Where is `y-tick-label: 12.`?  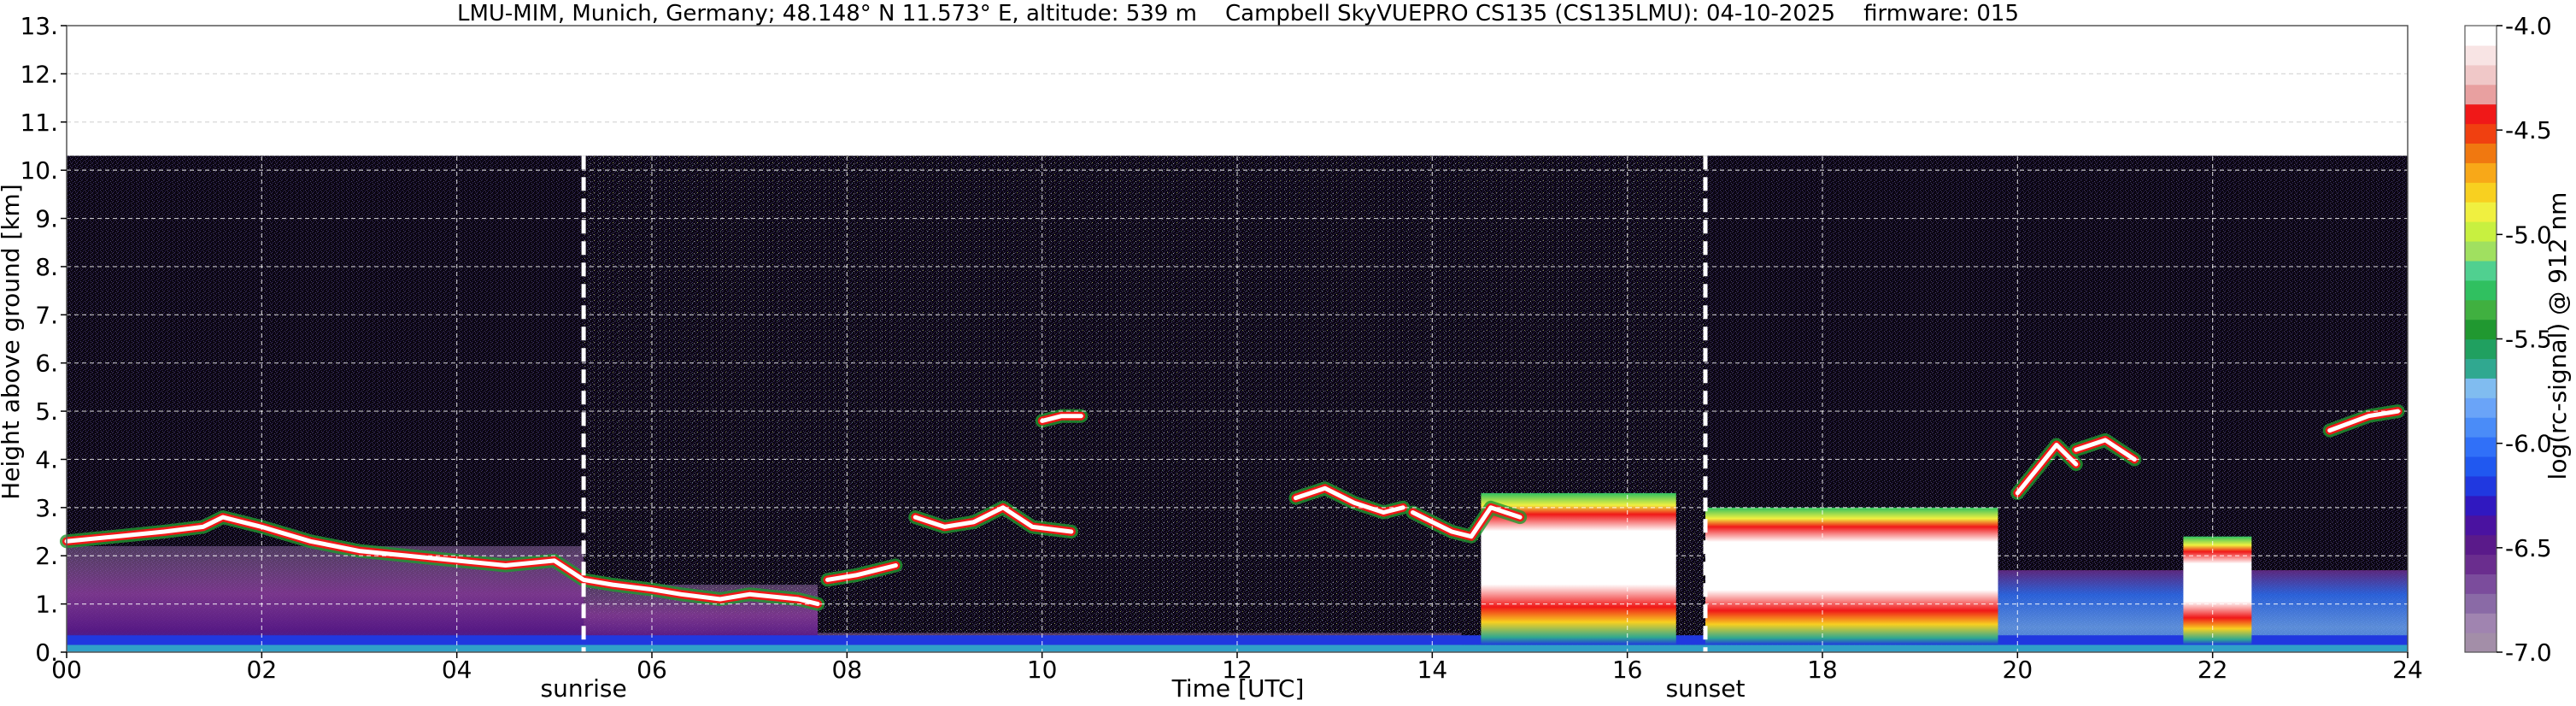
y-tick-label: 12. is located at coordinates (39, 74).